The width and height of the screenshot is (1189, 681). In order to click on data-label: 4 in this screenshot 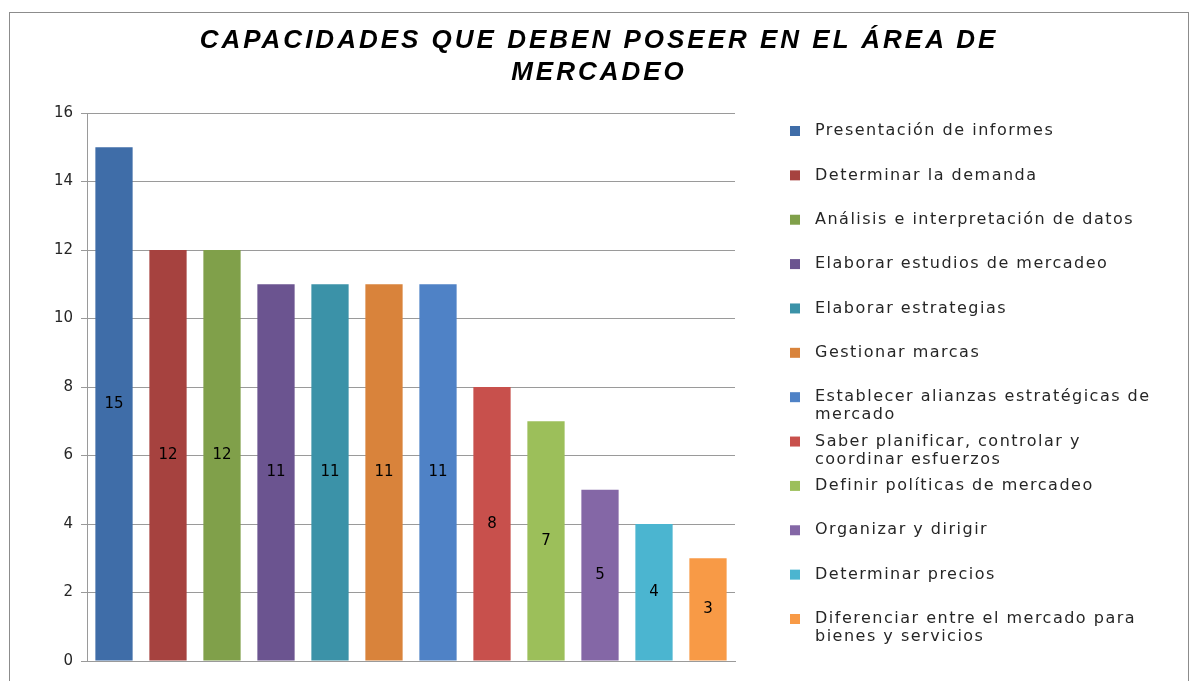, I will do `click(654, 591)`.